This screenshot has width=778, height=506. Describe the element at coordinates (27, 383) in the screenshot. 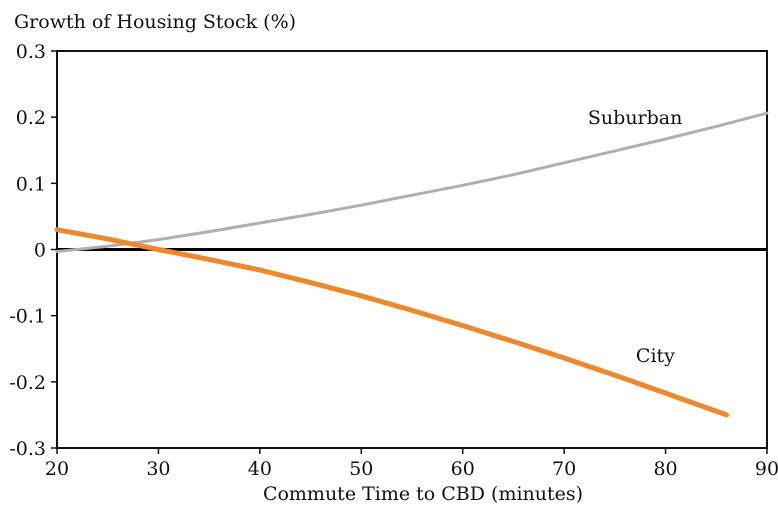

I see `y-tick-label: -0.2` at that location.